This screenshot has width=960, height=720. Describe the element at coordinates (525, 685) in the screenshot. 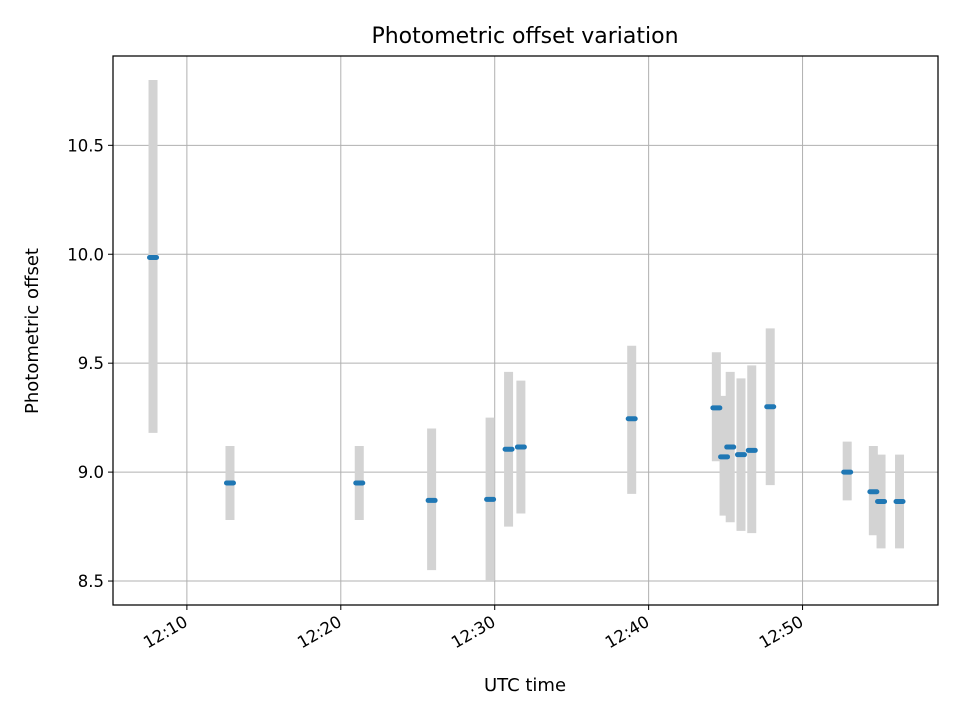

I see `x-axis-label: UTC time` at that location.